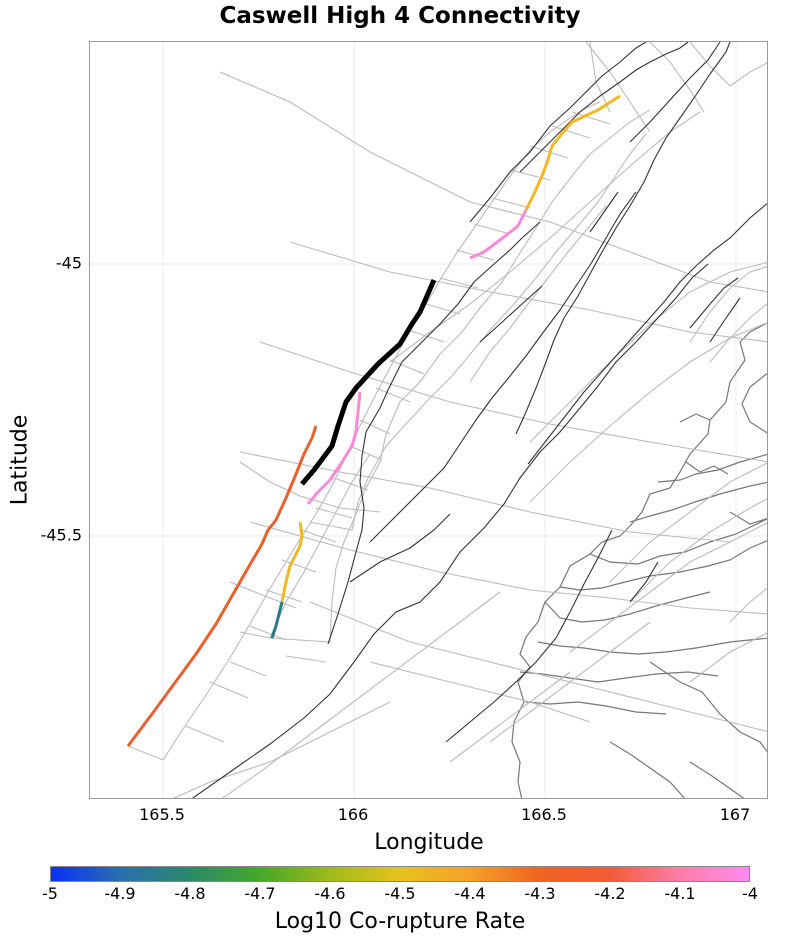 This screenshot has height=946, width=800. Describe the element at coordinates (470, 893) in the screenshot. I see `colorbar-tick-6: -4.4` at that location.